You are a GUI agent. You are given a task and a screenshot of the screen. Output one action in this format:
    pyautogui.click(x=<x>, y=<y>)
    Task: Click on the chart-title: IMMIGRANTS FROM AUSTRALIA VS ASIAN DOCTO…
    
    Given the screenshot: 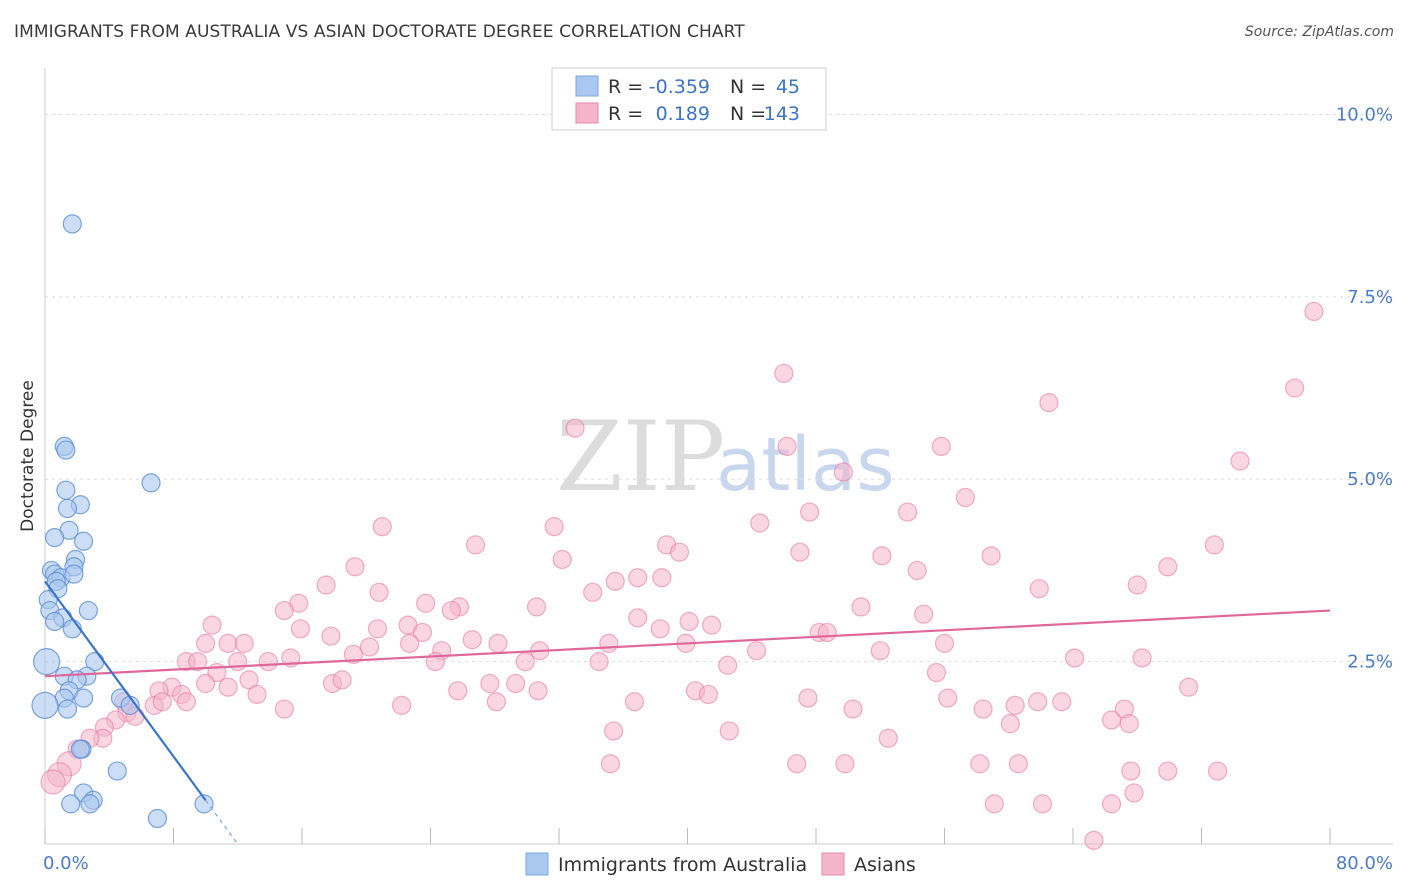 What is the action you would take?
    pyautogui.click(x=379, y=32)
    